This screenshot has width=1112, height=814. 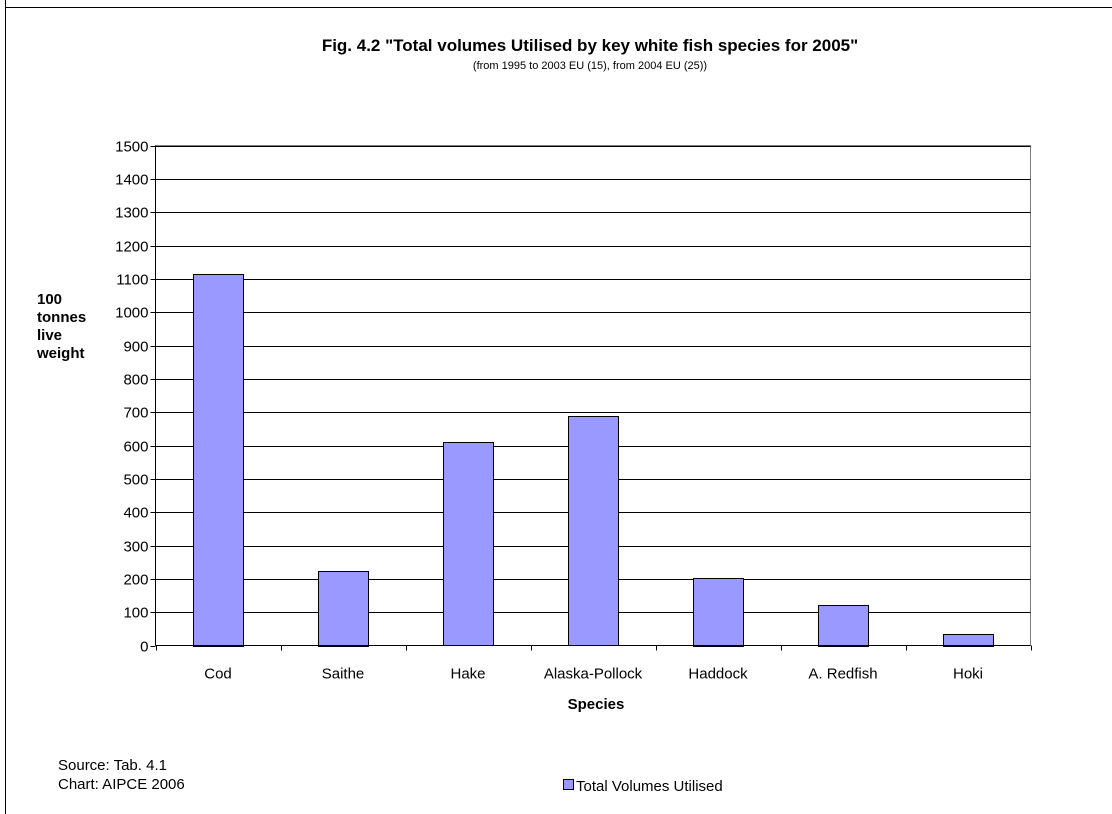 I want to click on y-axis-title-line-1: 100, so click(x=49, y=299).